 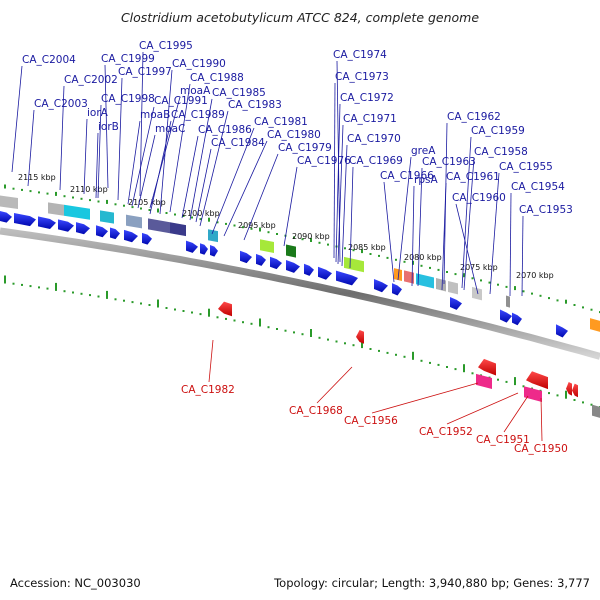 What do you see at coordinates (208, 390) in the screenshot?
I see `reverse-gene-label: CA_C1982` at bounding box center [208, 390].